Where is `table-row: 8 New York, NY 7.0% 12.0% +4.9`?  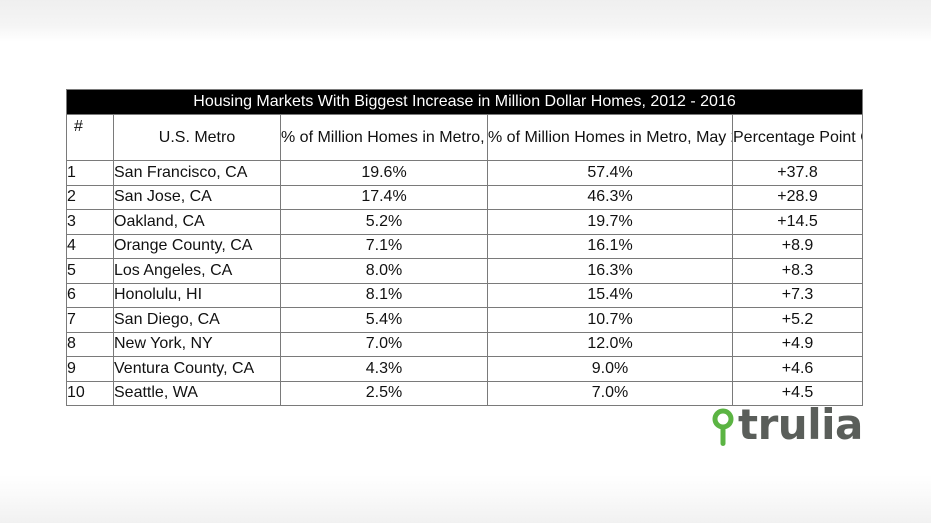
table-row: 8 New York, NY 7.0% 12.0% +4.9 is located at coordinates (465, 344).